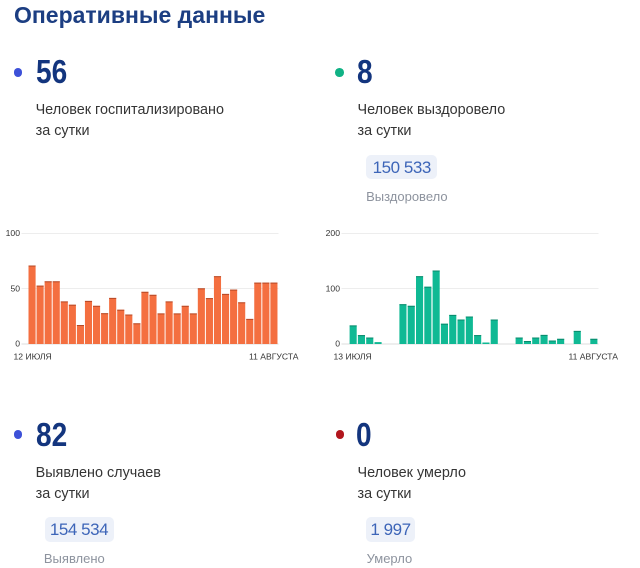 The width and height of the screenshot is (640, 568). Describe the element at coordinates (33, 357) in the screenshot. I see `svg-text: 12 ИЮЛЯ` at that location.